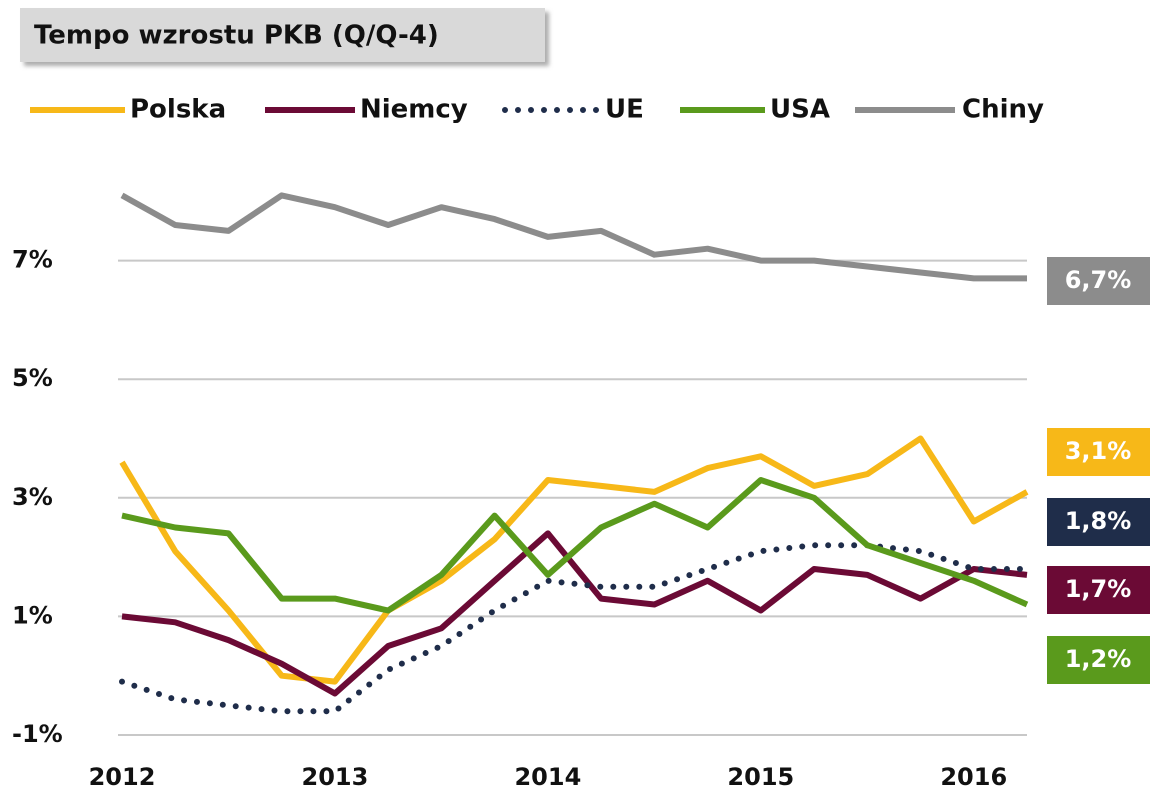 Image resolution: width=1153 pixels, height=796 pixels. Describe the element at coordinates (236, 36) in the screenshot. I see `chart-title: Tempo wzrostu PKB (Q/Q-4)` at that location.